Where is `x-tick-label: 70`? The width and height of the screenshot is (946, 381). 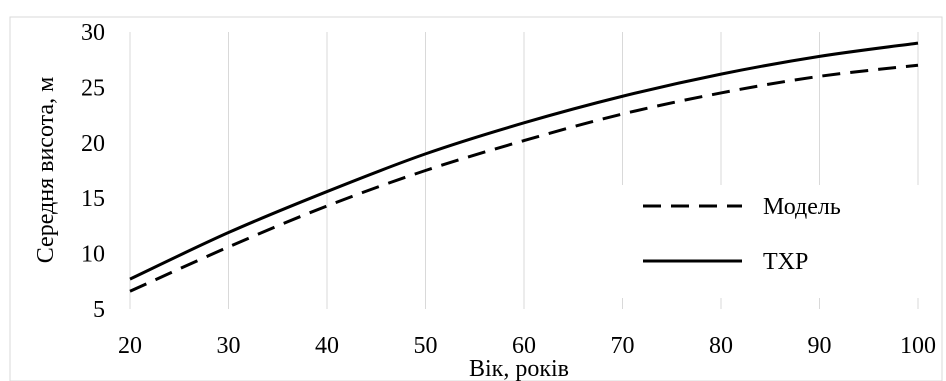
x-tick-label: 70 is located at coordinates (623, 346).